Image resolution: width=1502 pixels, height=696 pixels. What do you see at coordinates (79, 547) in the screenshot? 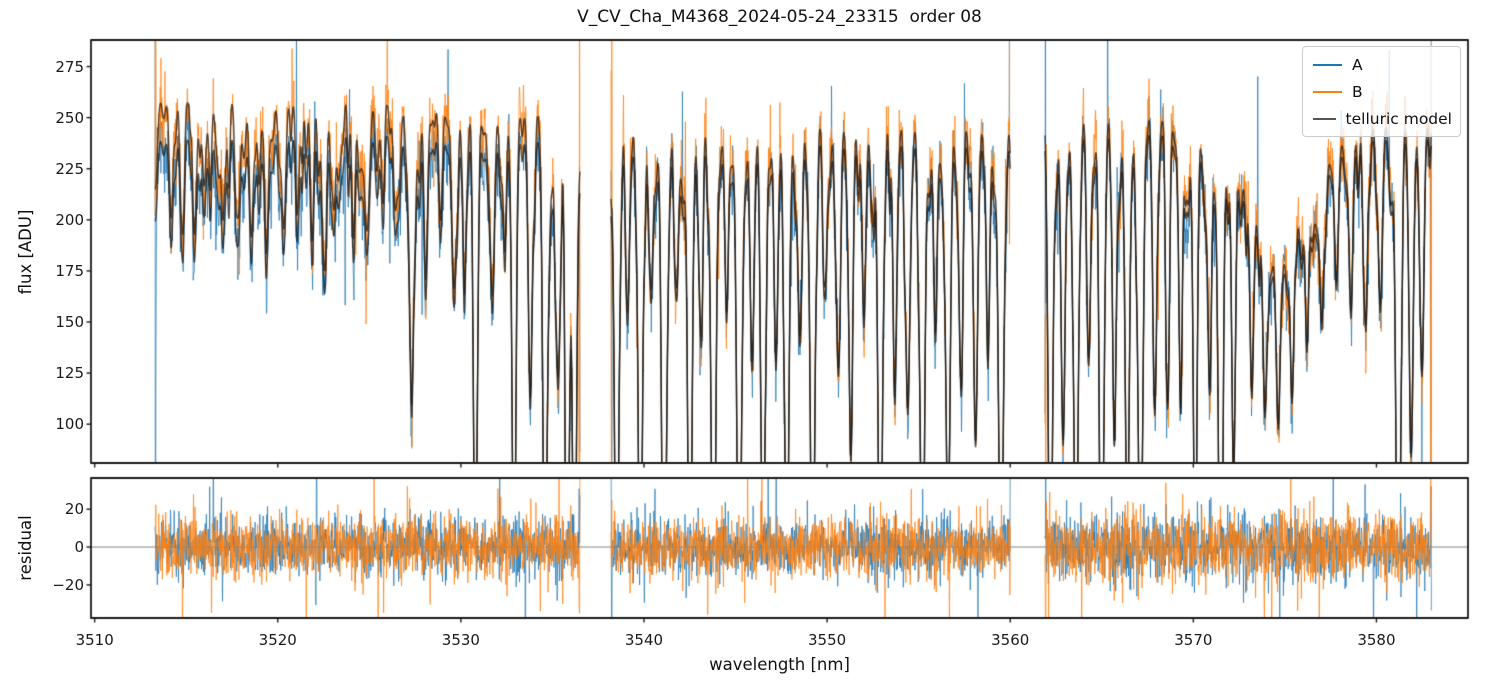
I see `residual-tick-label: 0` at bounding box center [79, 547].